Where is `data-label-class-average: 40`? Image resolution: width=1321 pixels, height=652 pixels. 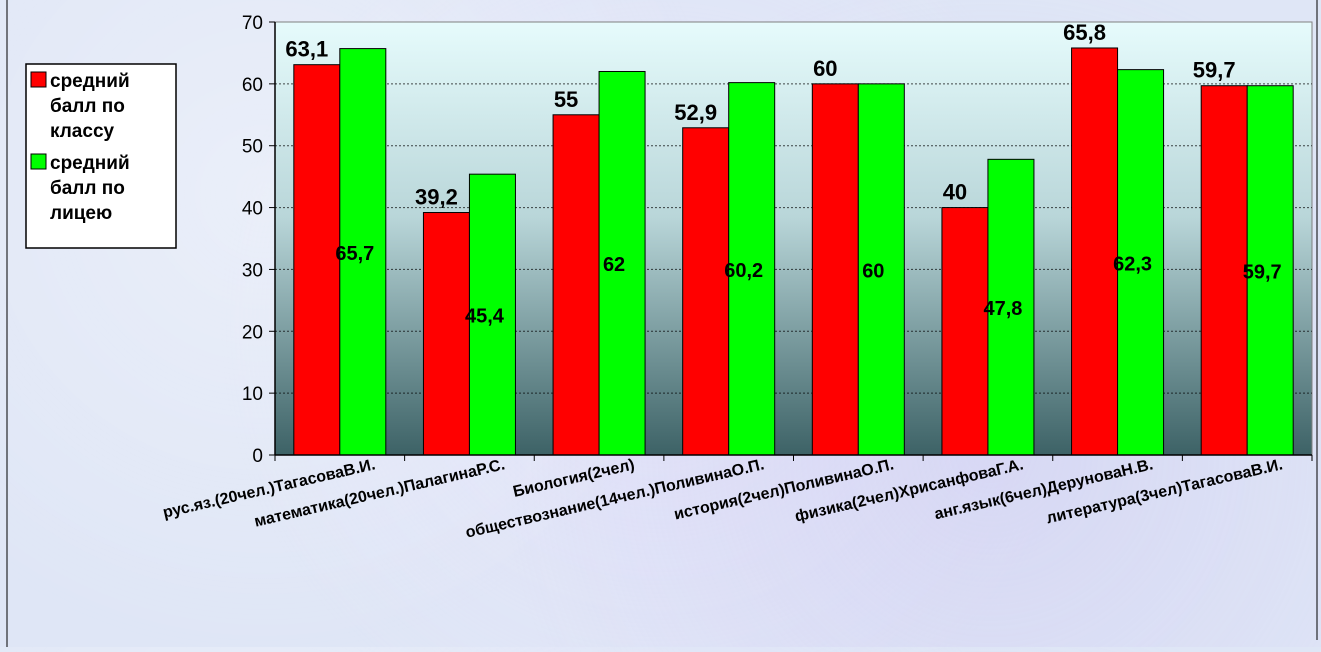 data-label-class-average: 40 is located at coordinates (955, 192).